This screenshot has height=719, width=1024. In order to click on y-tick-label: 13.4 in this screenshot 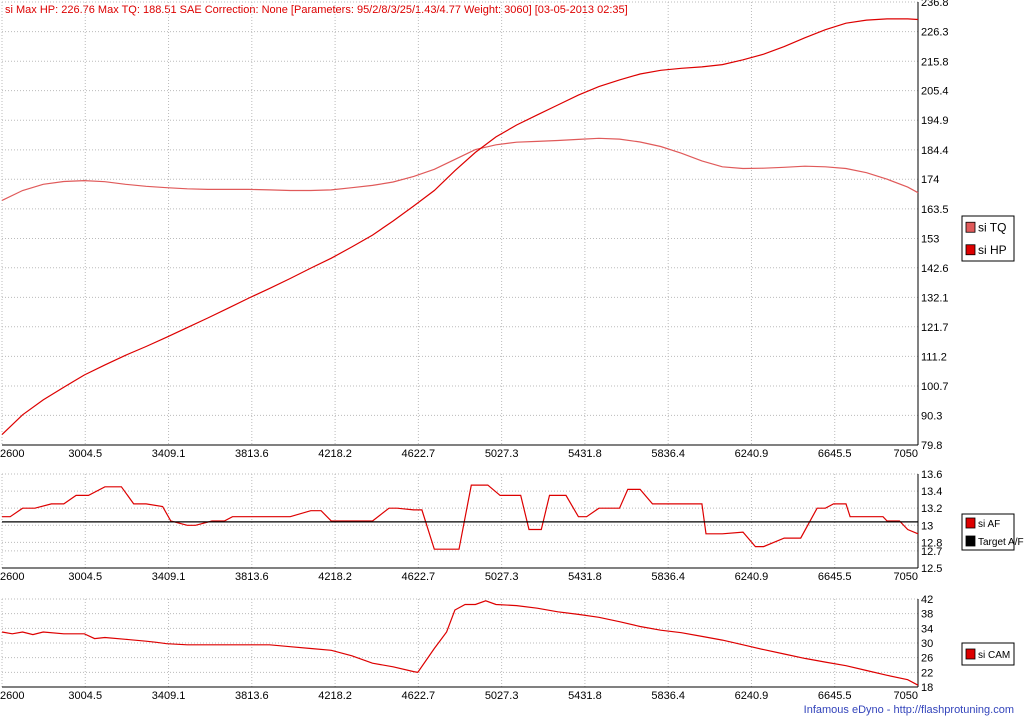, I will do `click(931, 492)`.